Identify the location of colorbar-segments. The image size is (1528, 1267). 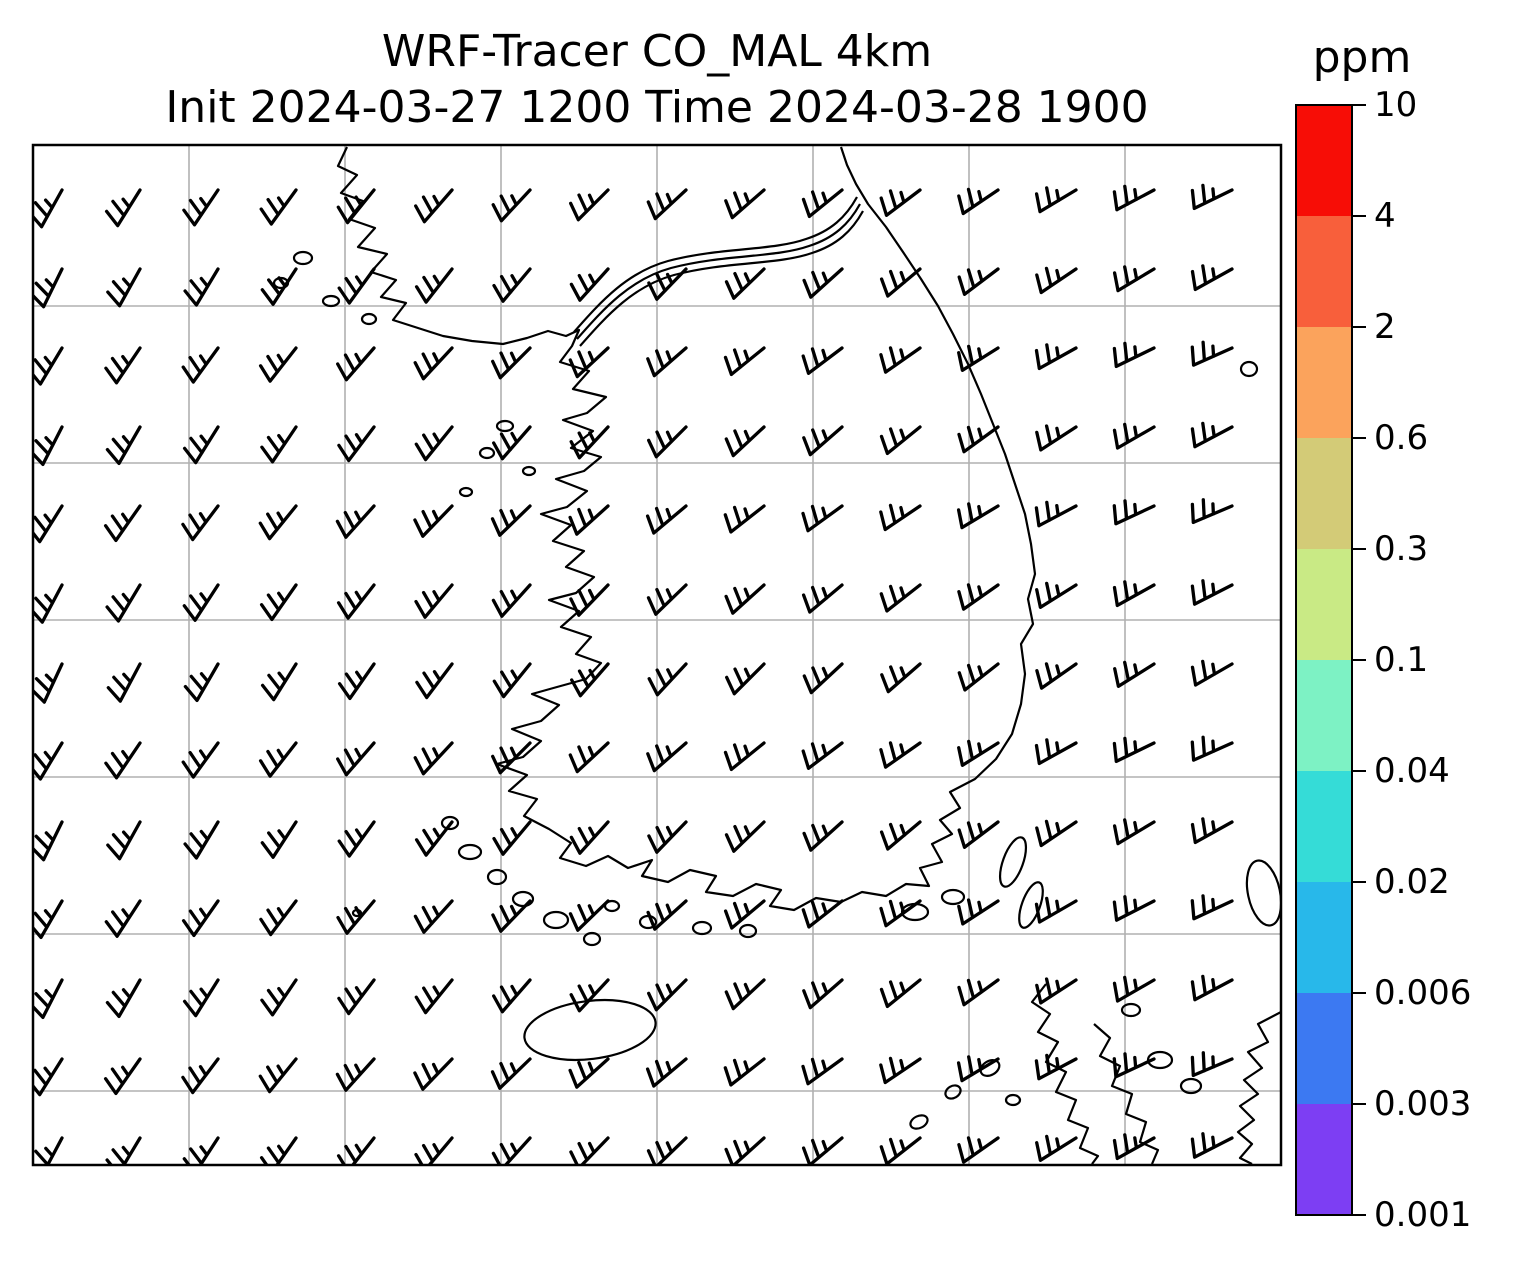
(1324, 660).